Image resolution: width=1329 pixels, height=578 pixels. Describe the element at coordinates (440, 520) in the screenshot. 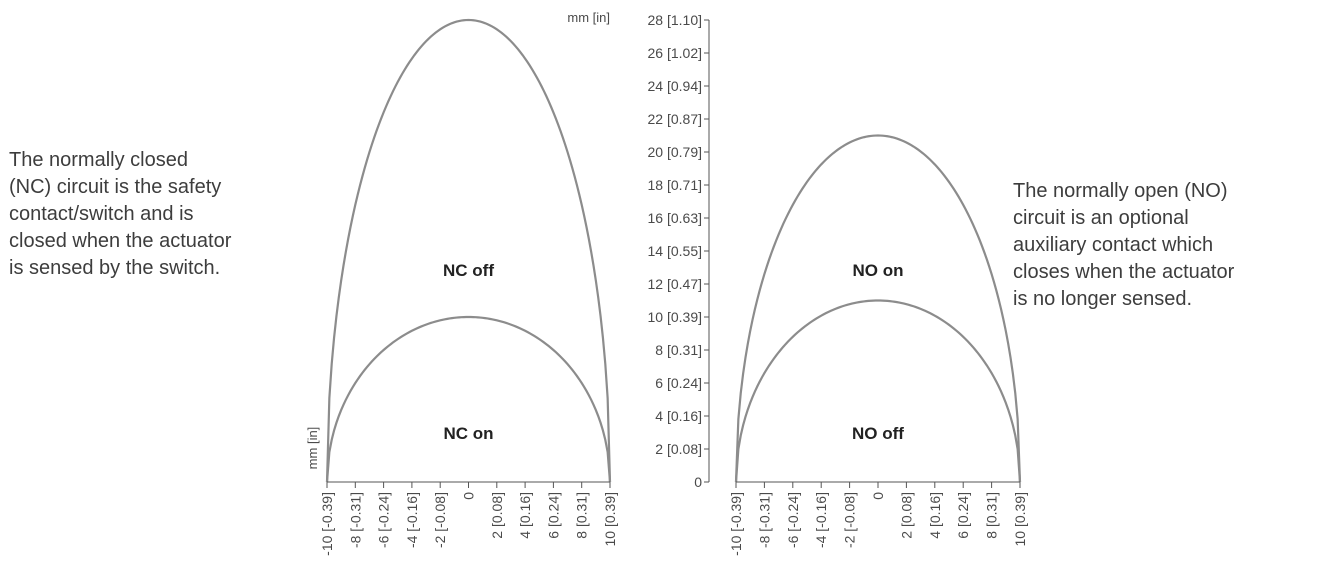

I see `nc-x-tick-label: -2 [-0.08]` at that location.